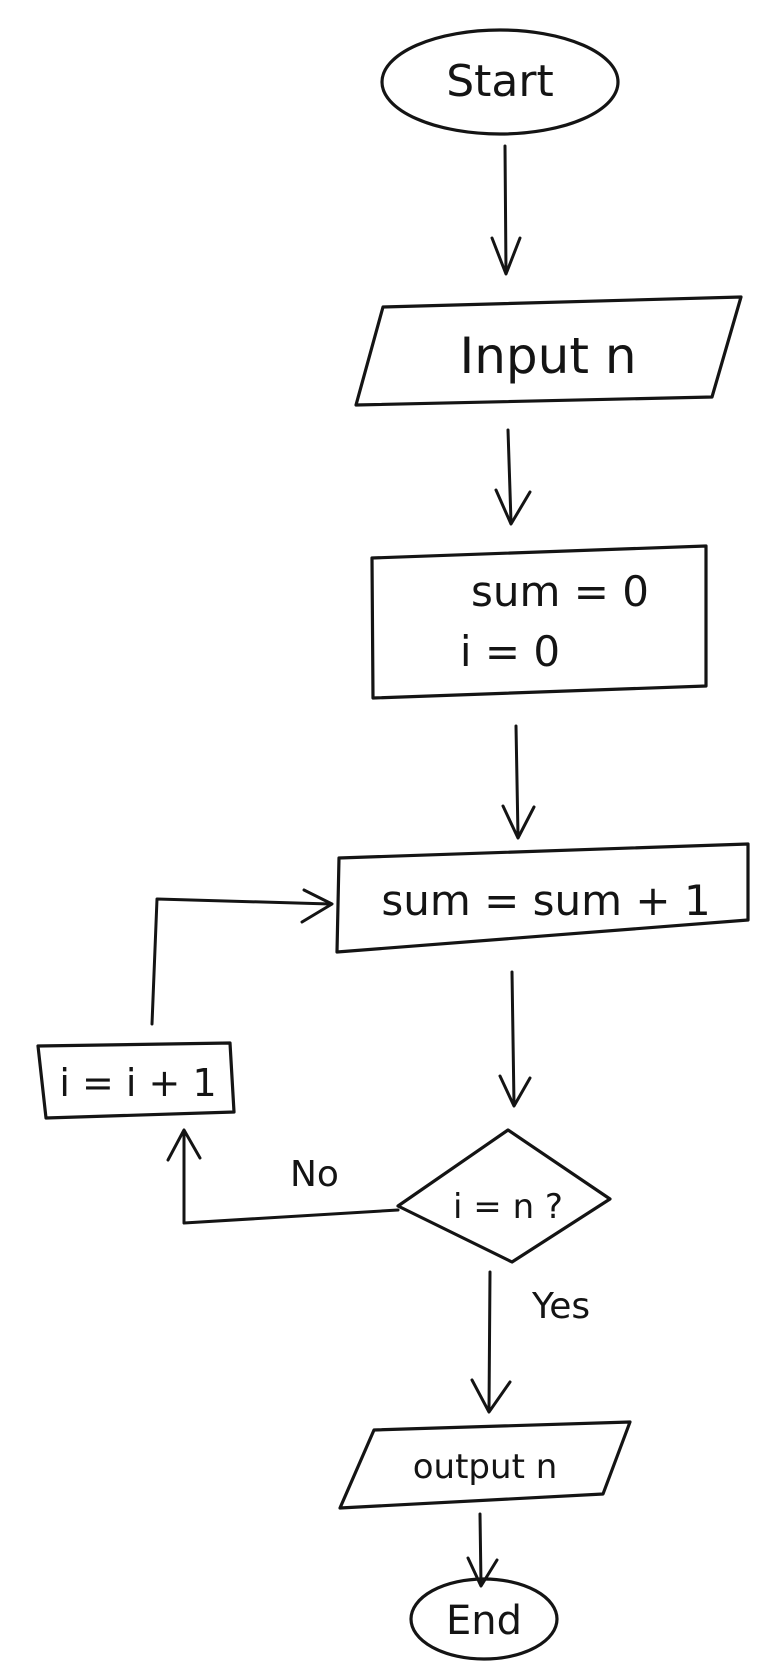 The image size is (771, 1666). Describe the element at coordinates (560, 591) in the screenshot. I see `init-line-sum: sum = 0` at that location.